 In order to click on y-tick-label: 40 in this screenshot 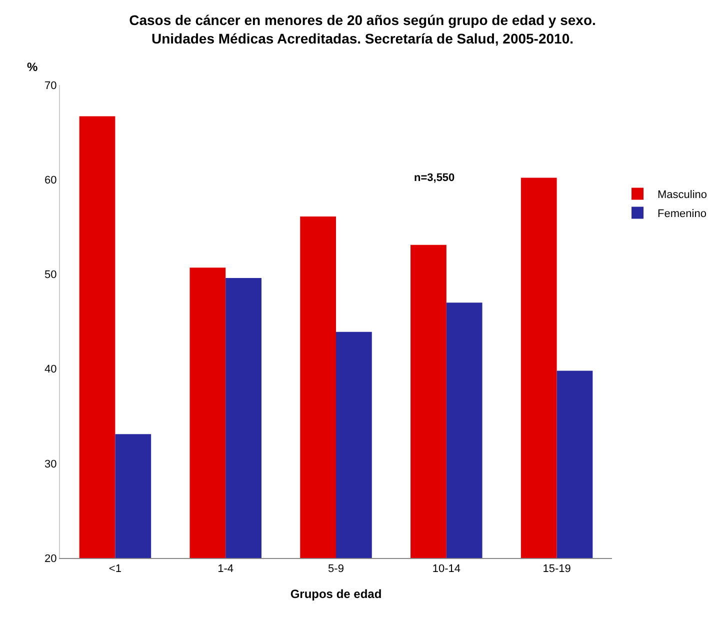, I will do `click(50, 370)`.